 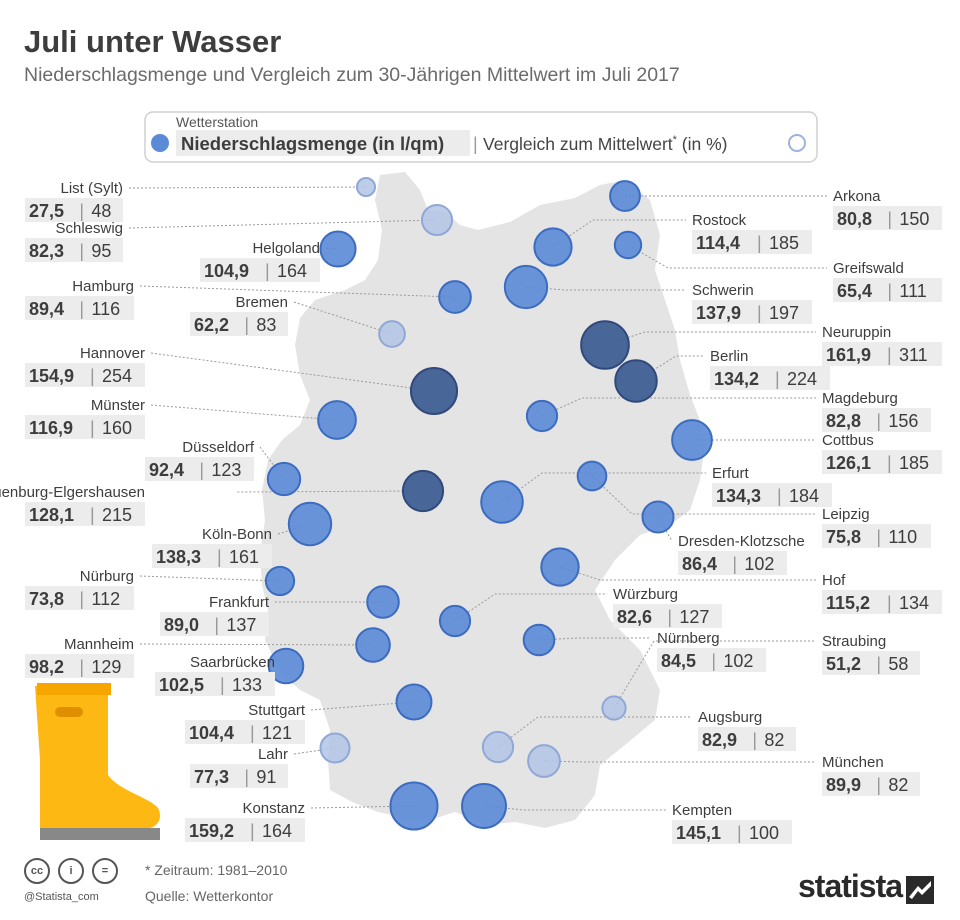 I want to click on station-circle-schauenburg-elgershausen, so click(x=423, y=491).